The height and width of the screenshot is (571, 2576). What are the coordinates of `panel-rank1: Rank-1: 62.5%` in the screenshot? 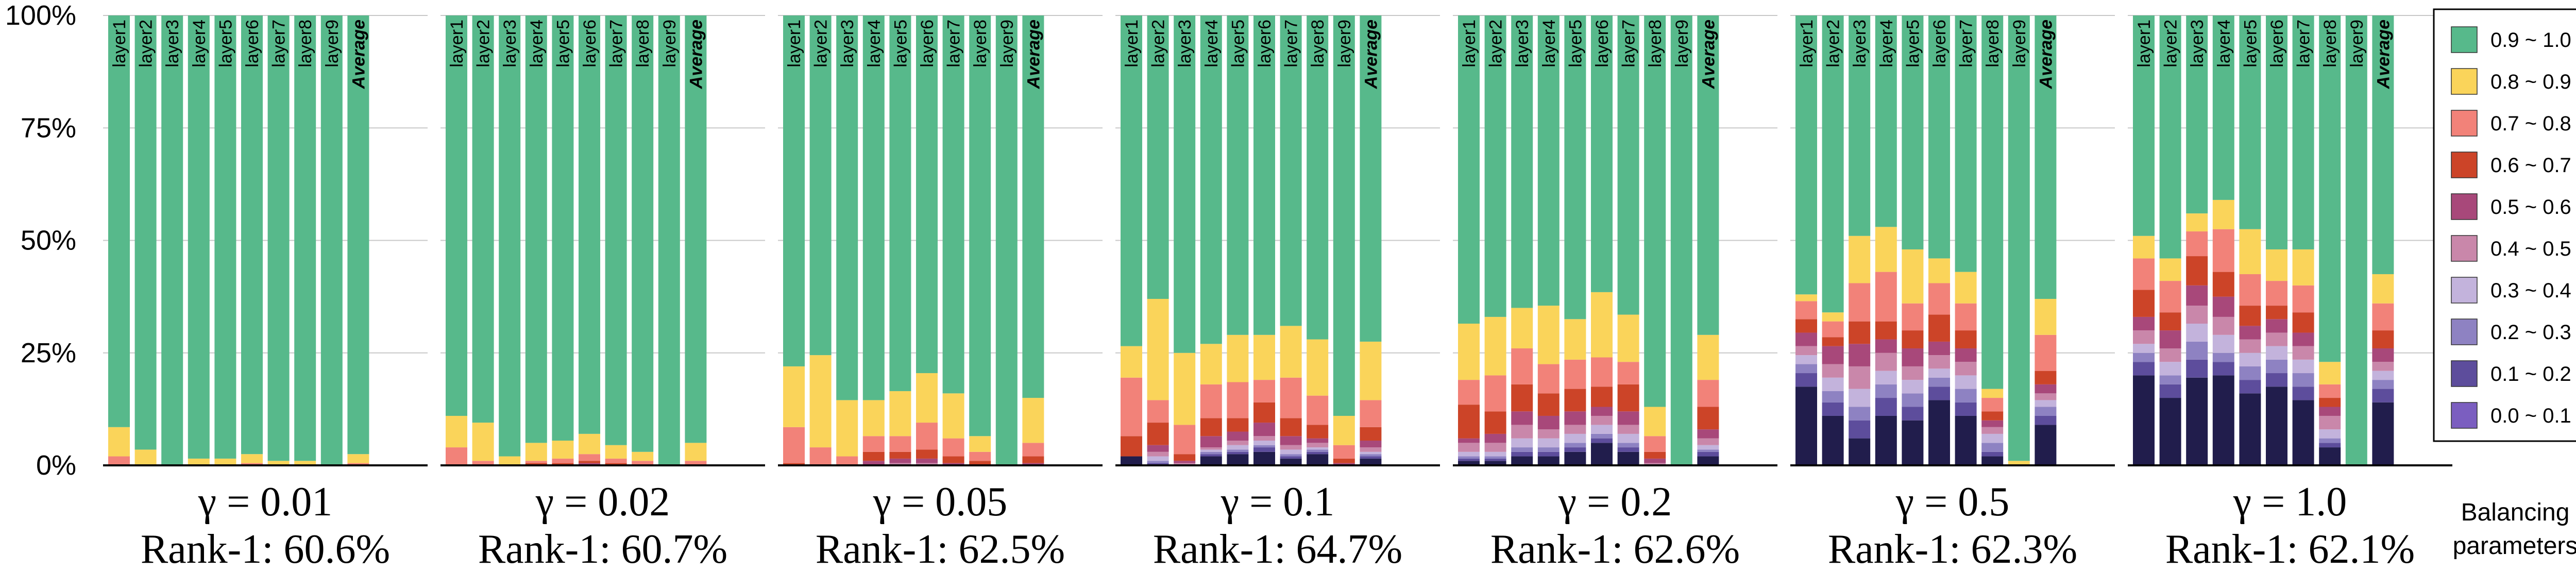 It's located at (940, 549).